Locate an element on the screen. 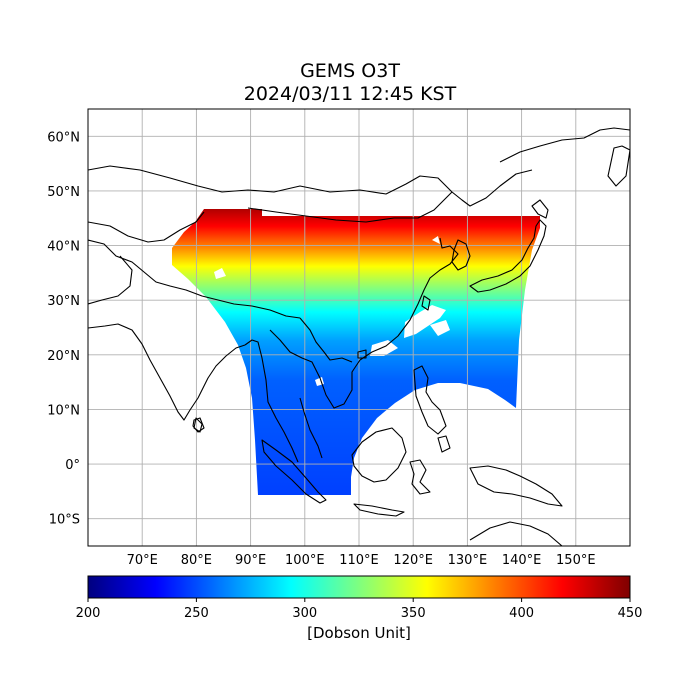  lat-tick-label: 50°N is located at coordinates (63, 192).